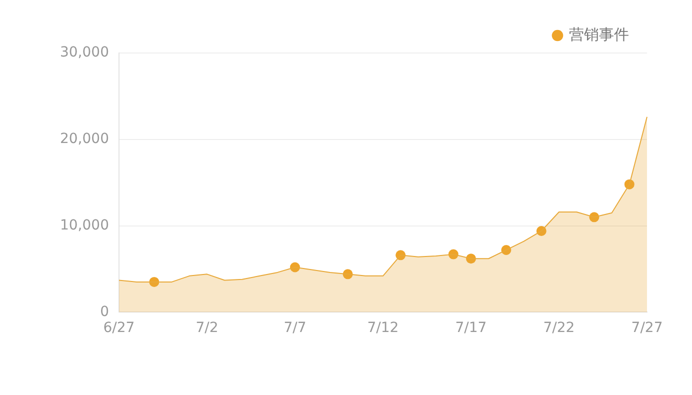 This screenshot has height=395, width=692. What do you see at coordinates (84, 52) in the screenshot?
I see `y-tick-label: 30,000` at bounding box center [84, 52].